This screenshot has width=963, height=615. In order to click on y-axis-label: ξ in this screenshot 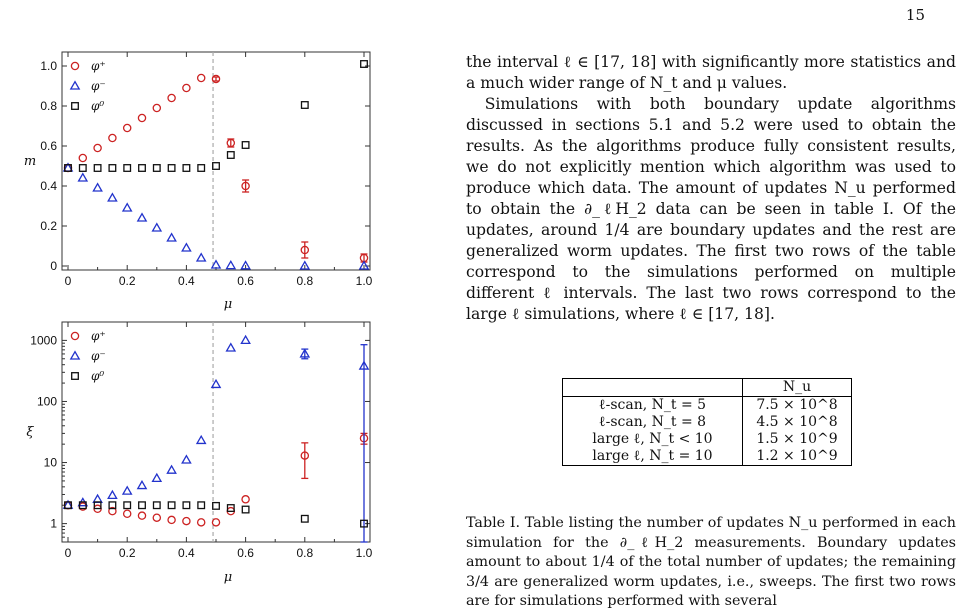, I will do `click(30, 432)`.